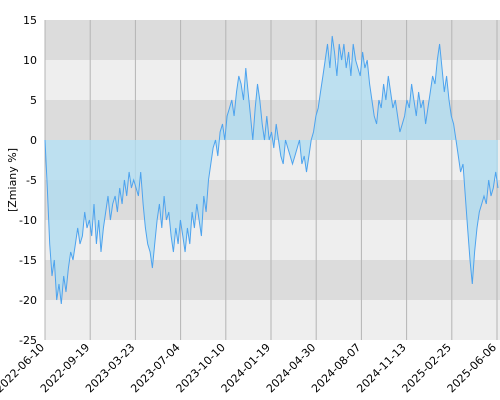  Describe the element at coordinates (28, 300) in the screenshot. I see `y-tick-label: -20` at that location.